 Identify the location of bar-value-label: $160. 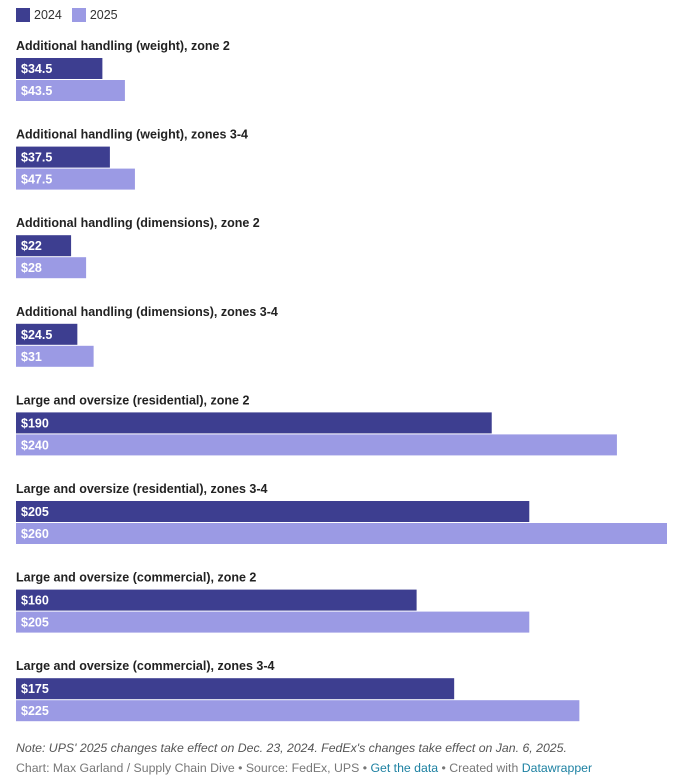
(35, 601).